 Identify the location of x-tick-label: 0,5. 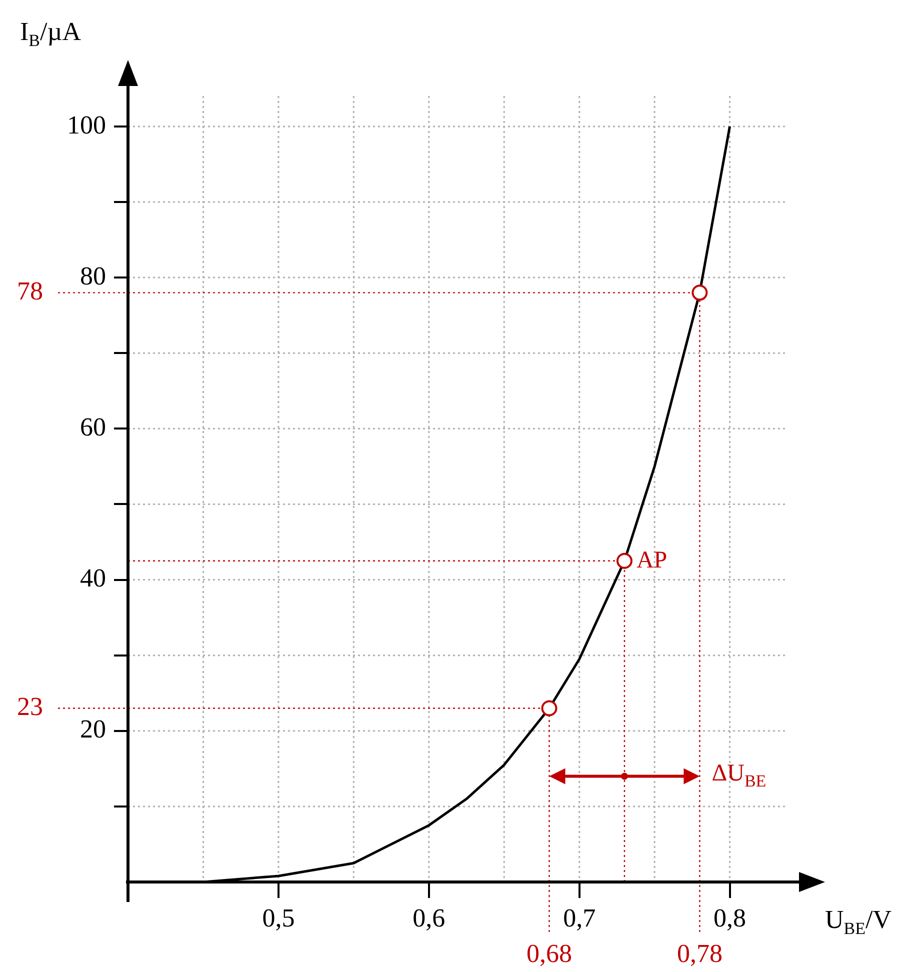
(278, 917).